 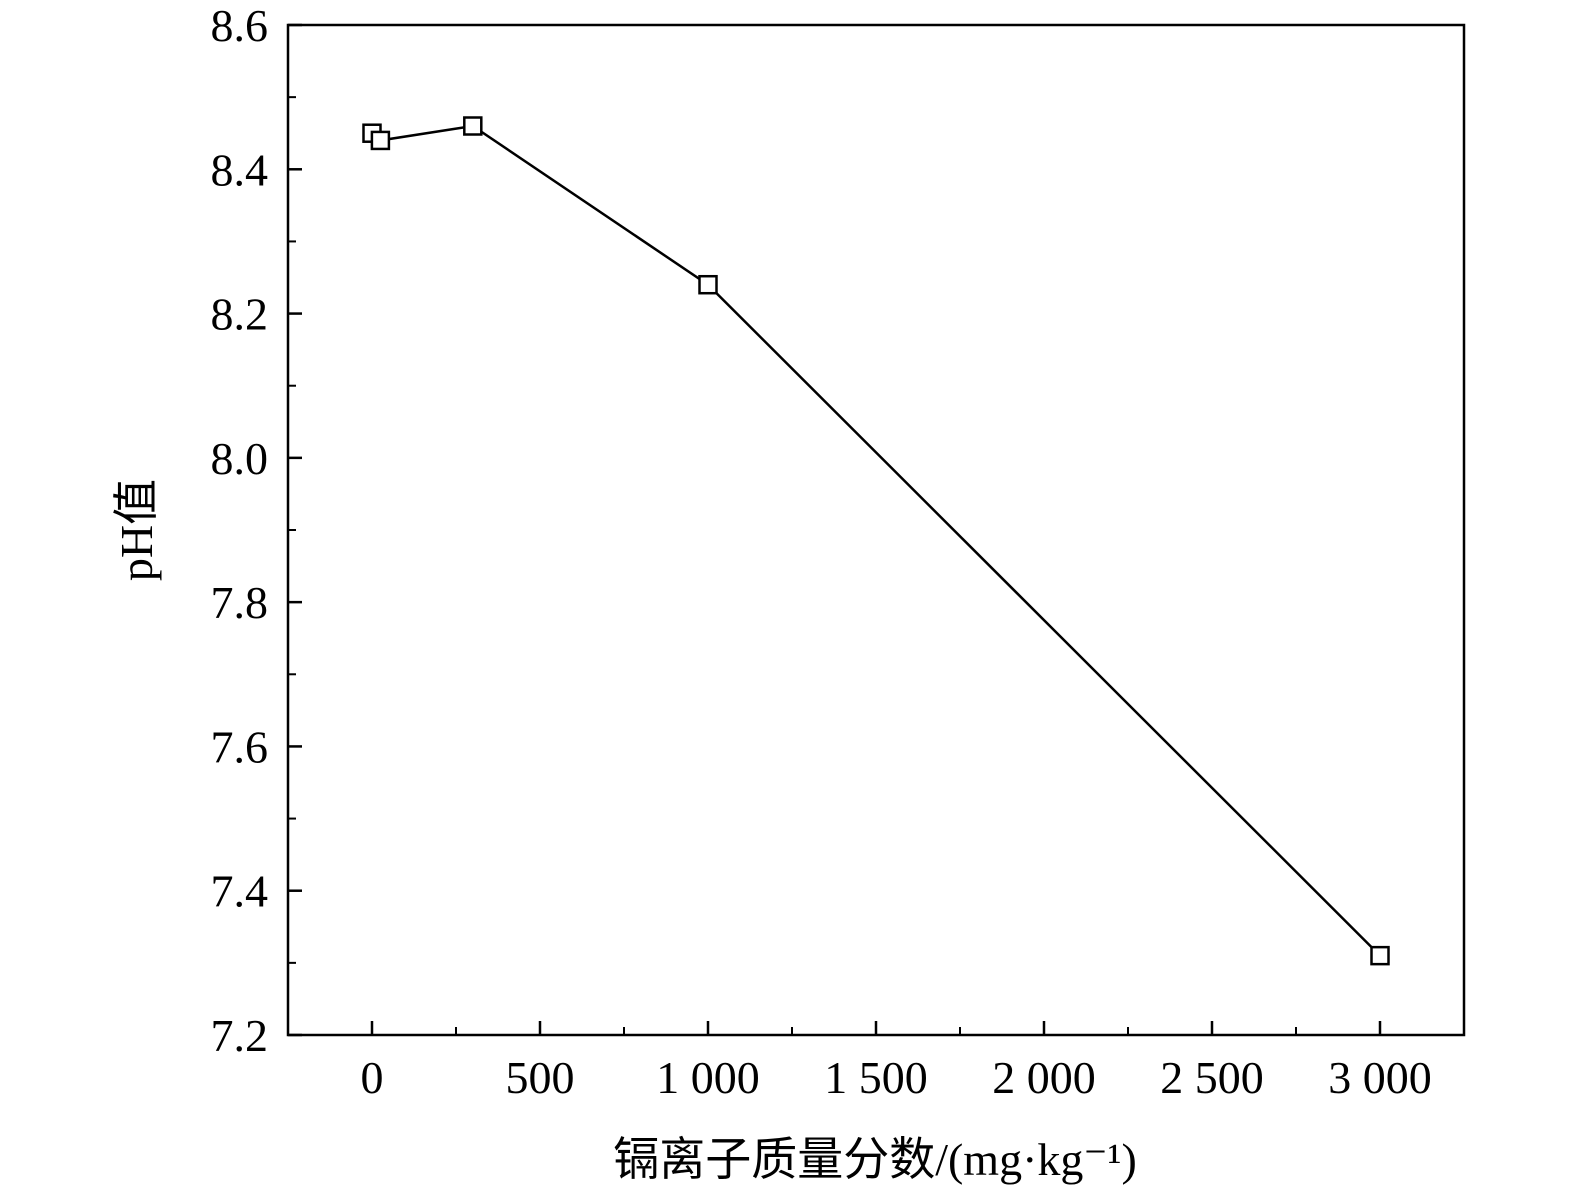 What do you see at coordinates (240, 746) in the screenshot?
I see `y-tick-label: 7.6` at bounding box center [240, 746].